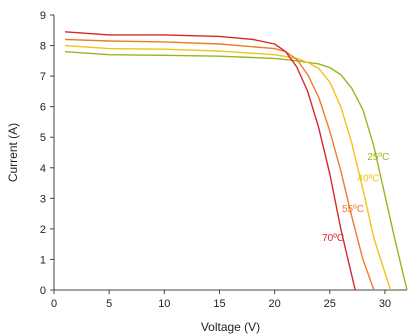 Image resolution: width=410 pixels, height=336 pixels. Describe the element at coordinates (43, 199) in the screenshot. I see `y-tick-label: 3` at that location.